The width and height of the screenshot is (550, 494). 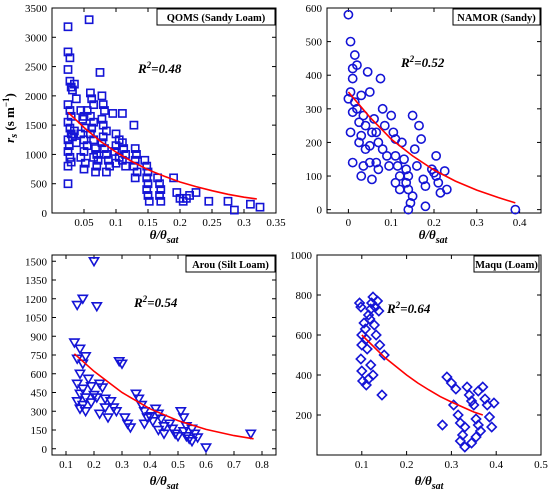 I want to click on y-tick-label: 3500, so click(x=36, y=9).